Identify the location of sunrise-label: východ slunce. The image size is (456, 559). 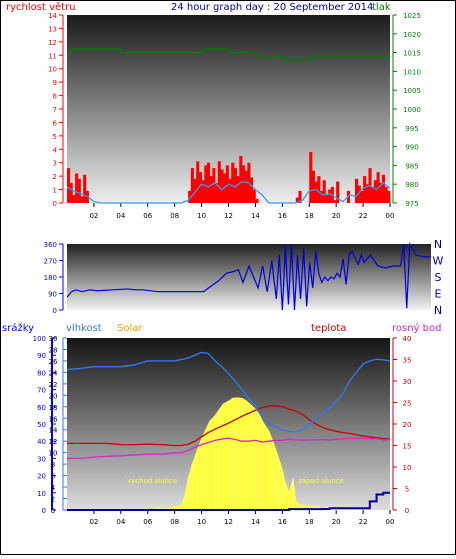
(152, 481).